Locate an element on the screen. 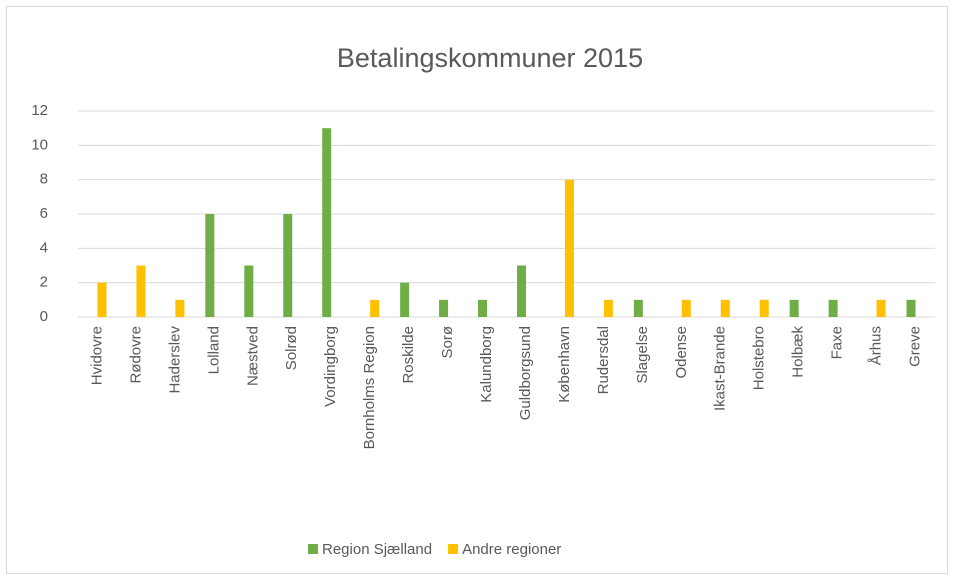 This screenshot has height=581, width=955. y-tick-label: 12 is located at coordinates (39, 110).